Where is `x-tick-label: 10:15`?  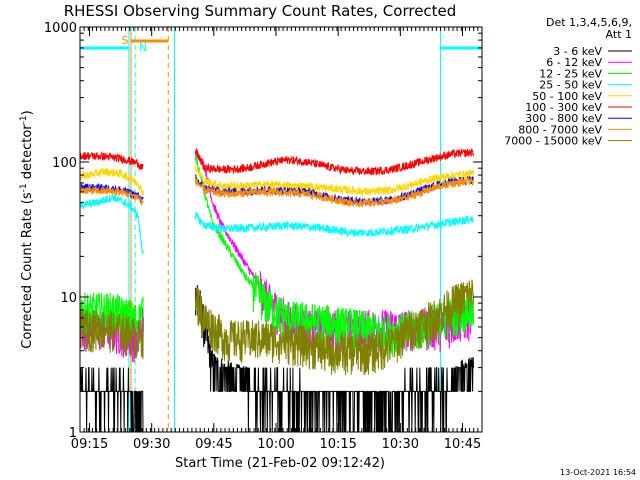
x-tick-label: 10:15 is located at coordinates (337, 444).